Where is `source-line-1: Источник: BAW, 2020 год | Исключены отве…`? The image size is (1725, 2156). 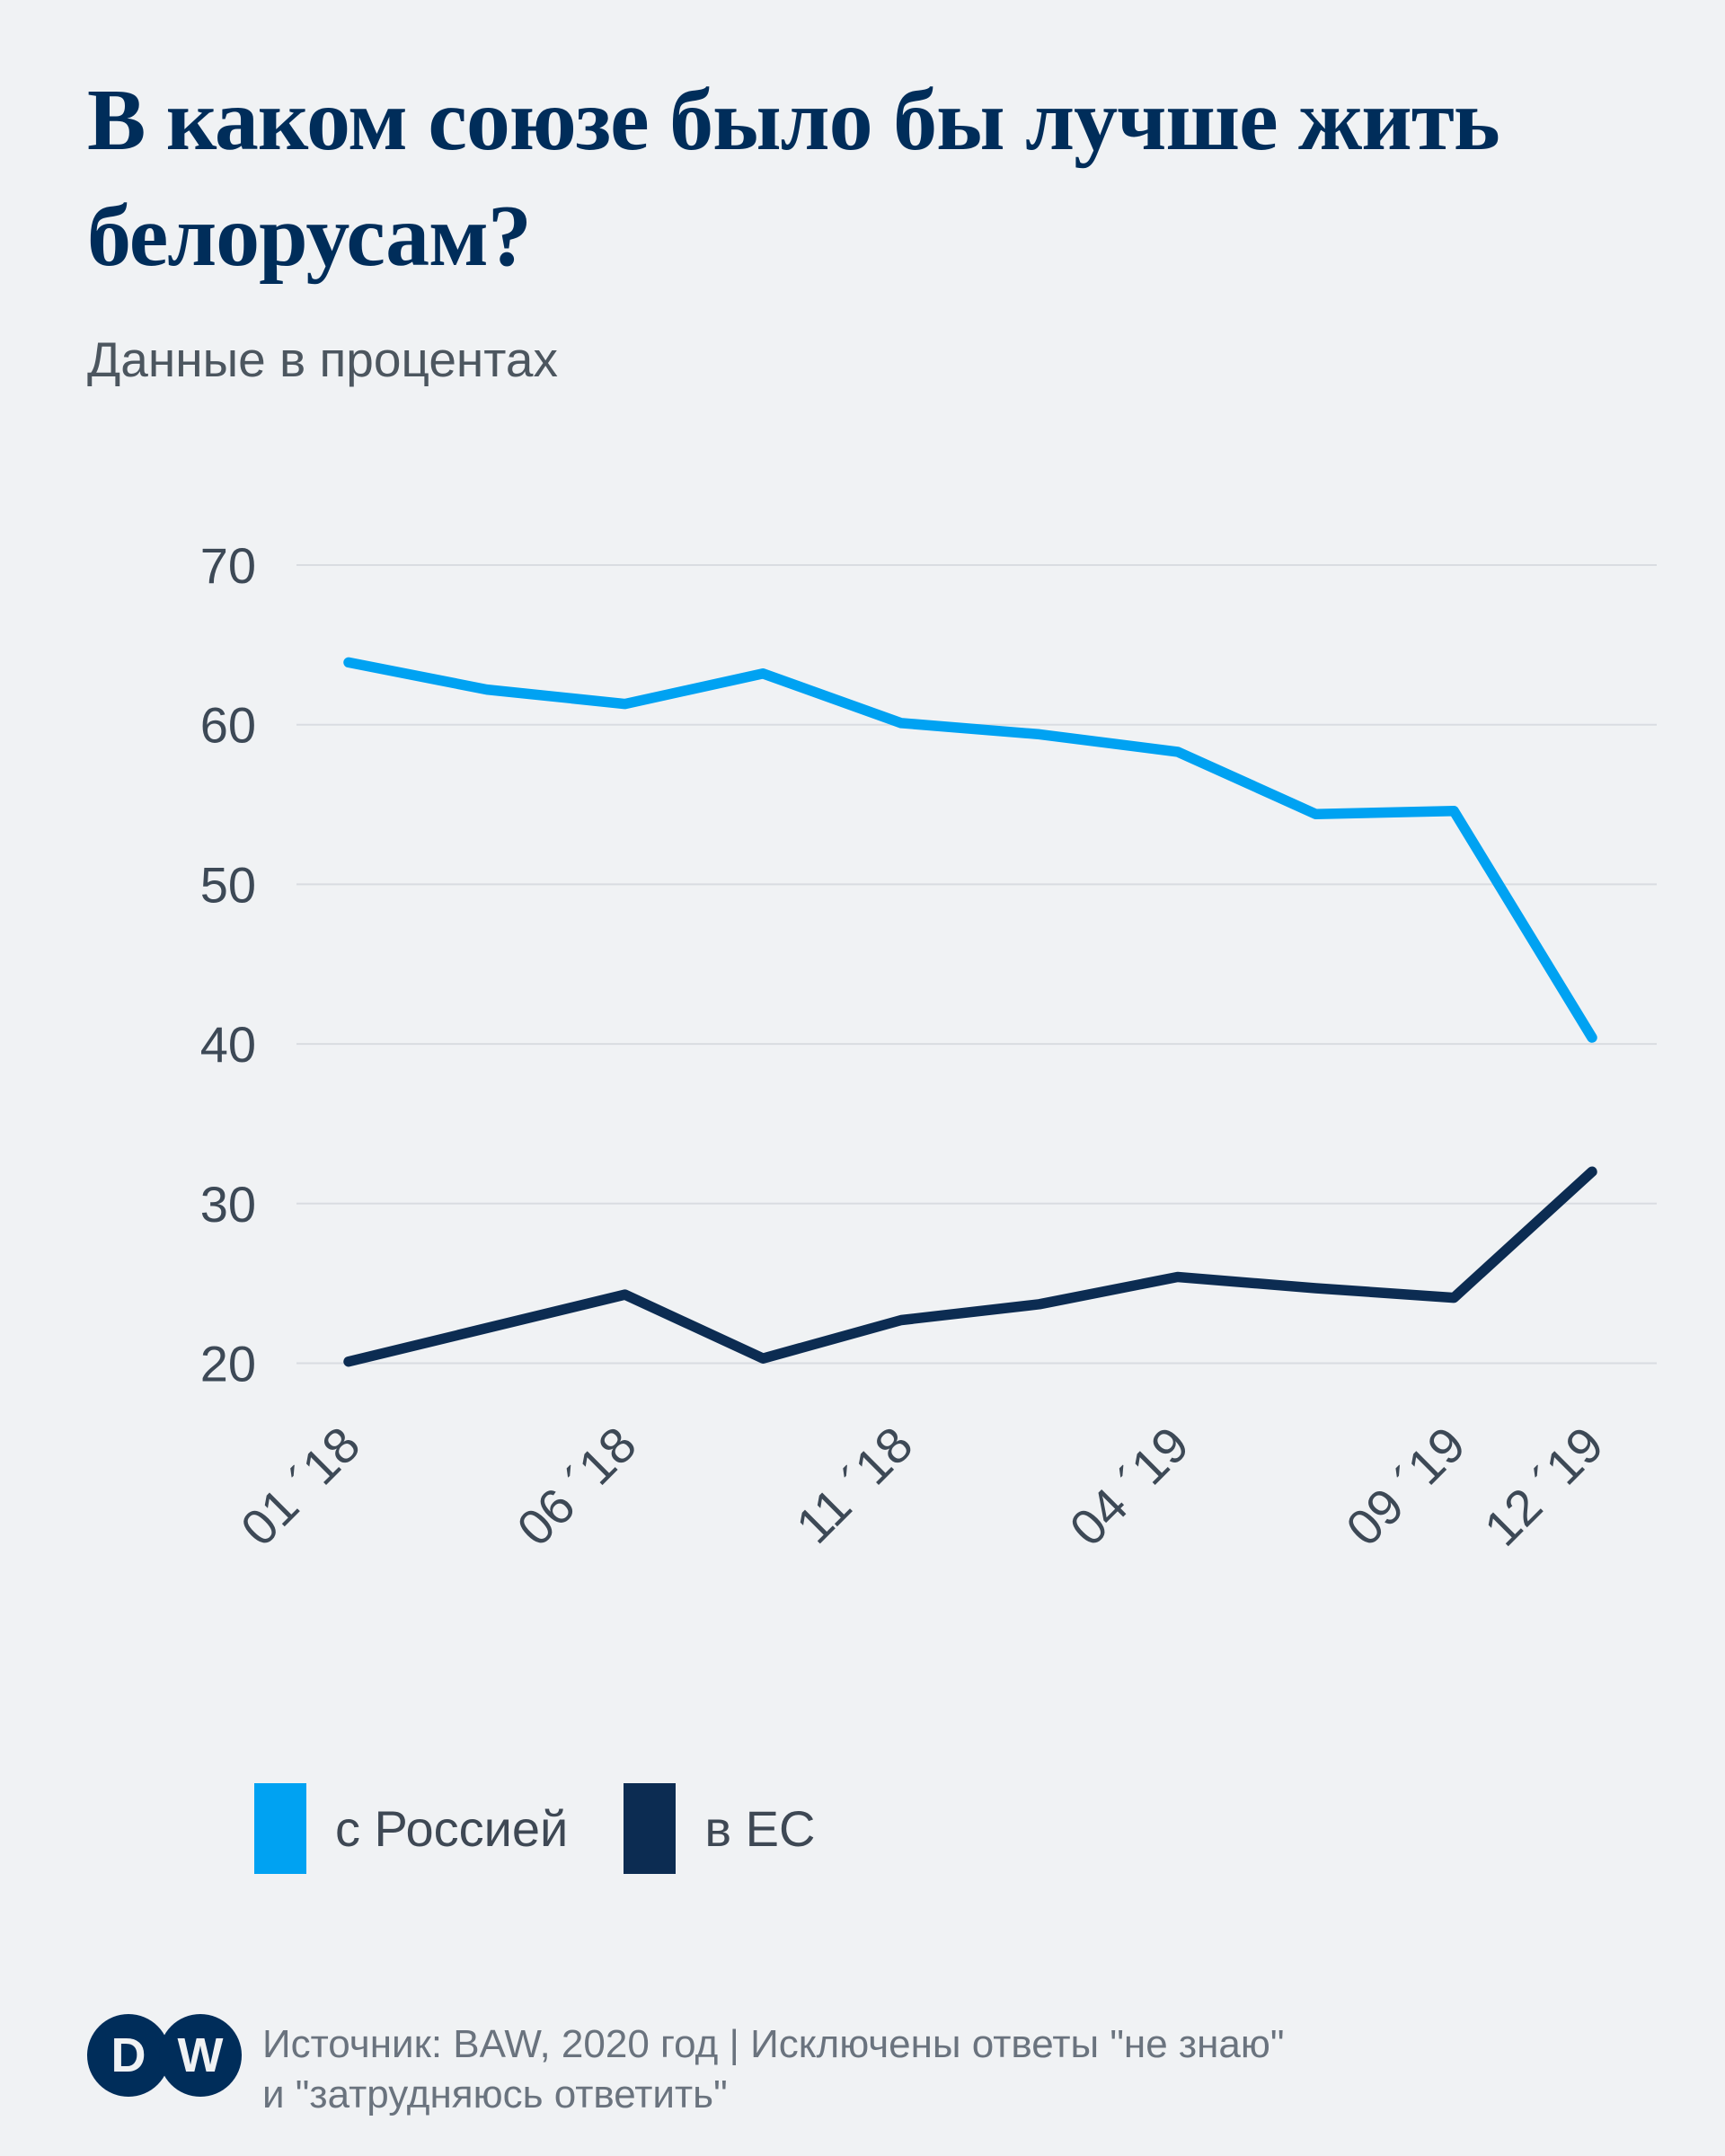 source-line-1: Источник: BAW, 2020 год | Исключены отве… is located at coordinates (773, 2044).